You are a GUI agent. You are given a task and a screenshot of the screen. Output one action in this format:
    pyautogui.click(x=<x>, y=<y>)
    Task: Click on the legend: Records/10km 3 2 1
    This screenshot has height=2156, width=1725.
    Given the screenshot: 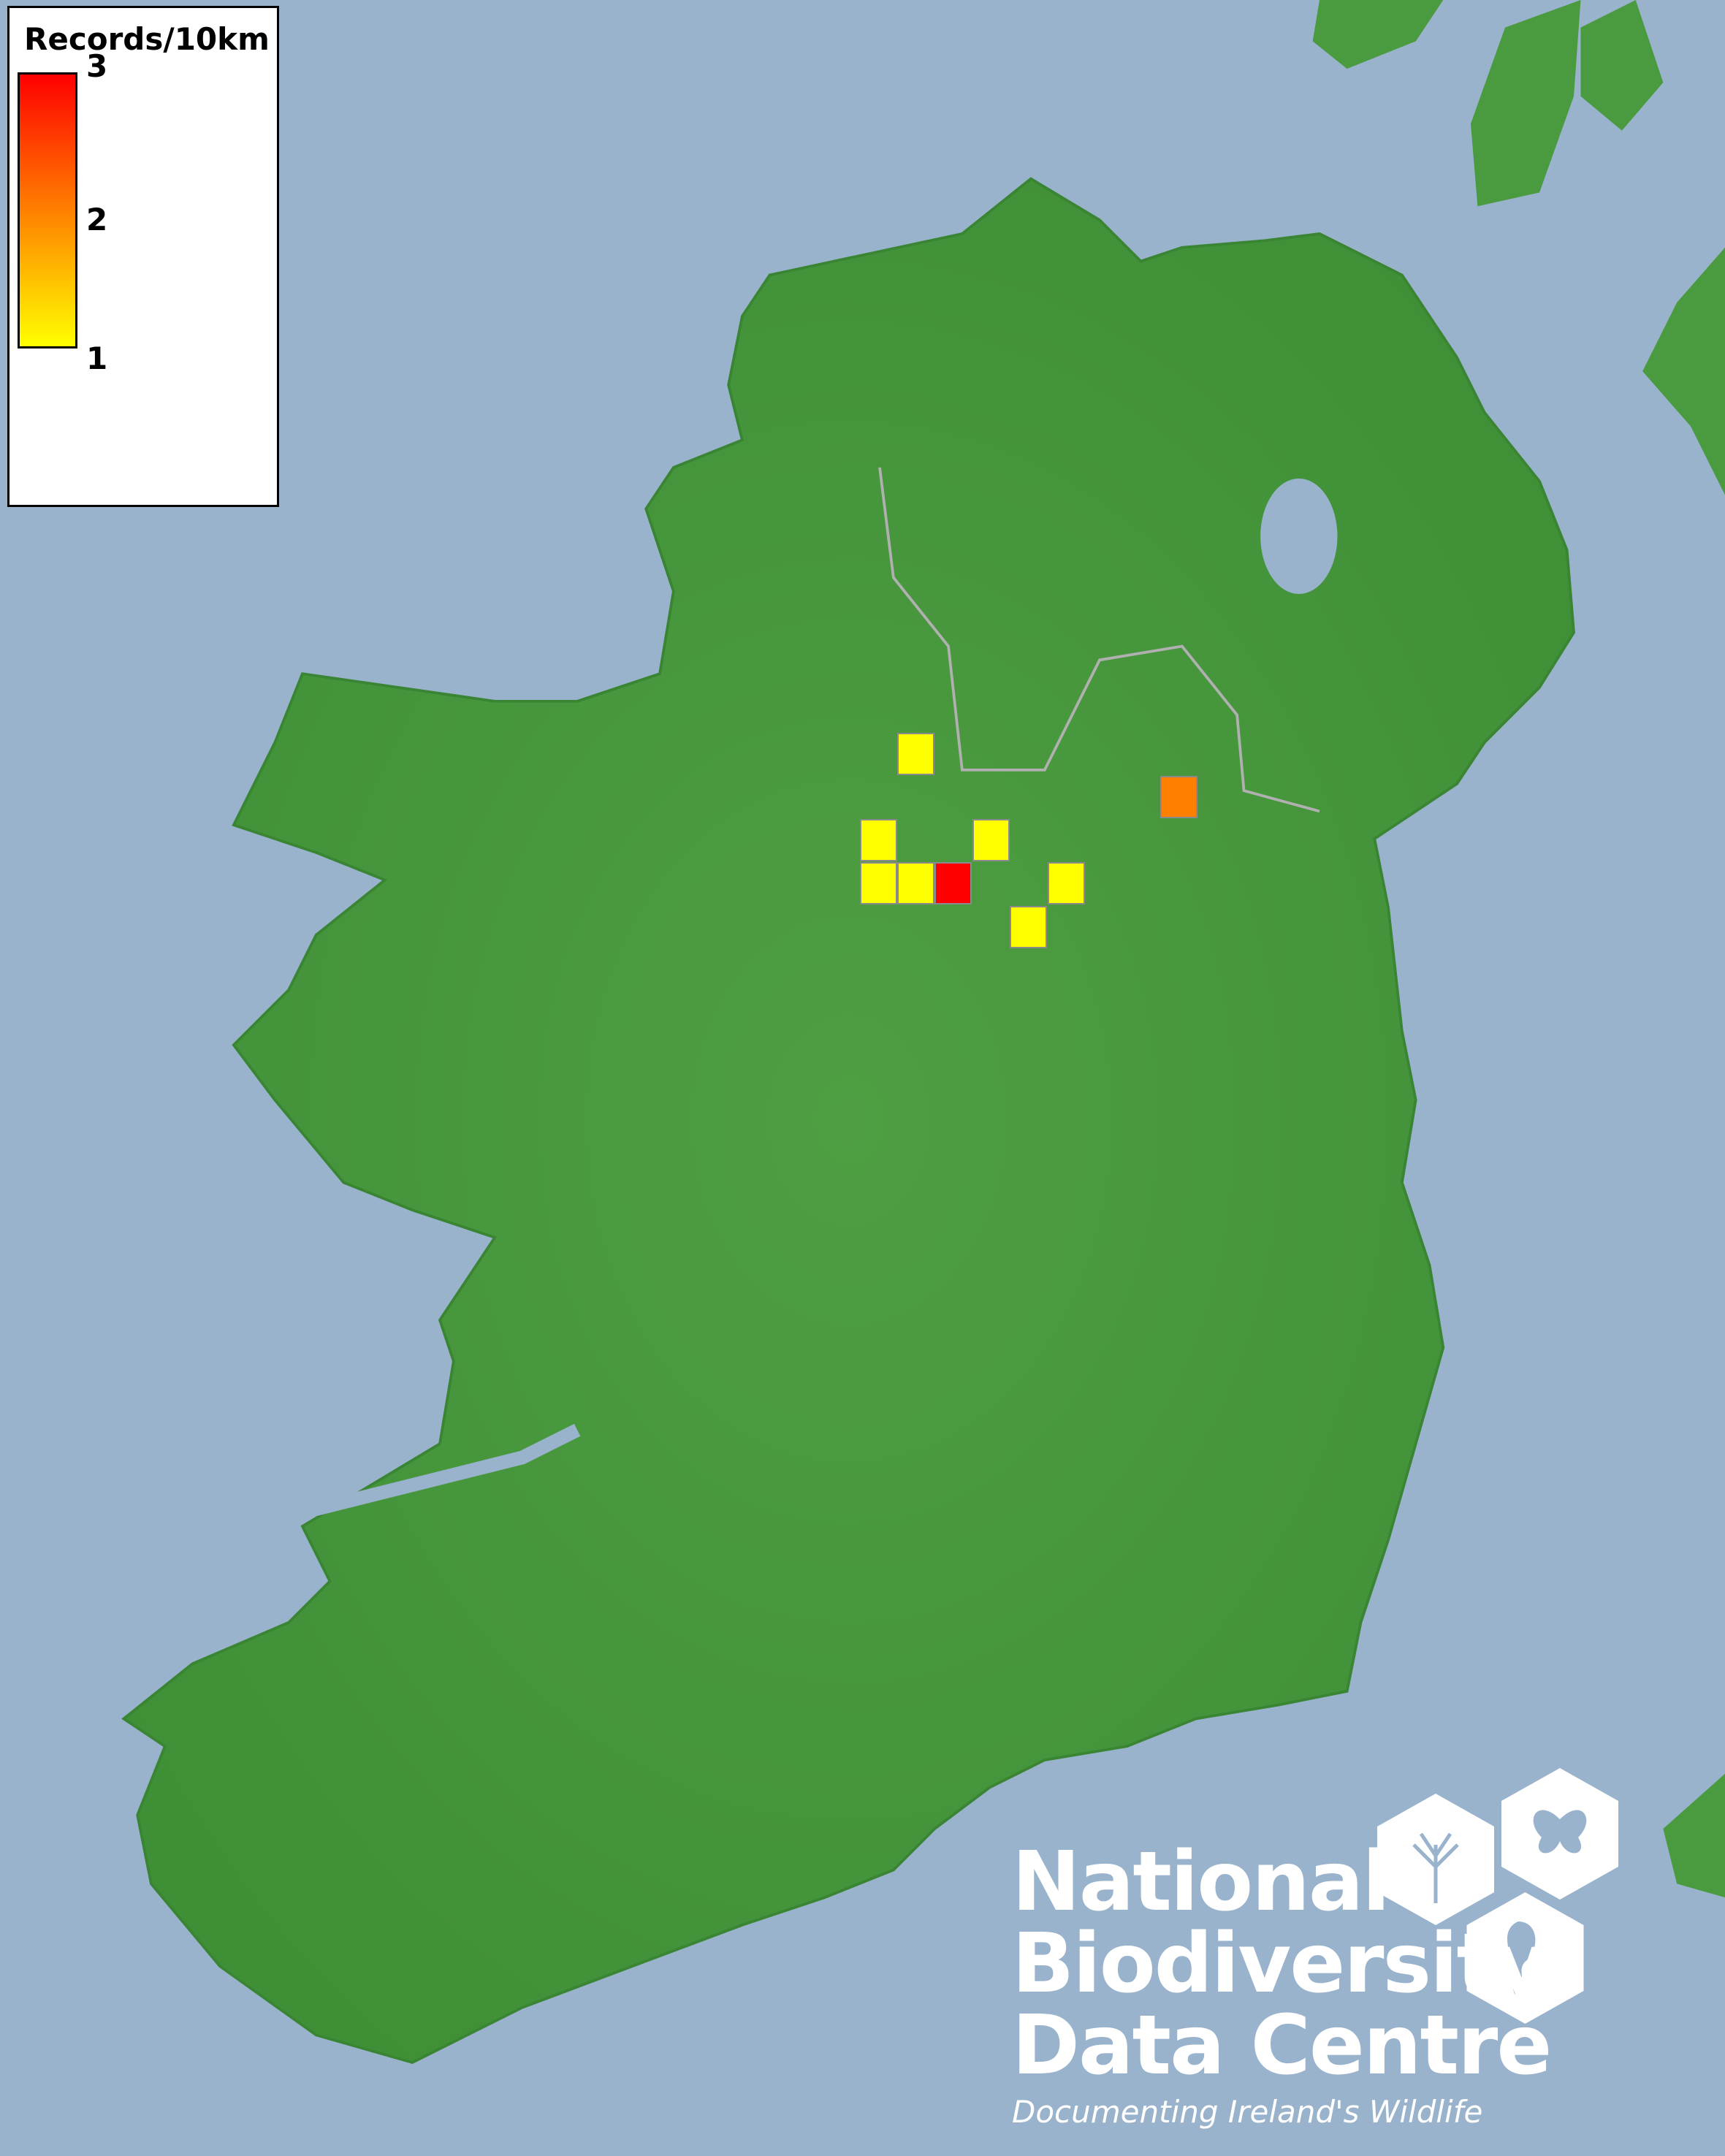 What is the action you would take?
    pyautogui.click(x=143, y=256)
    